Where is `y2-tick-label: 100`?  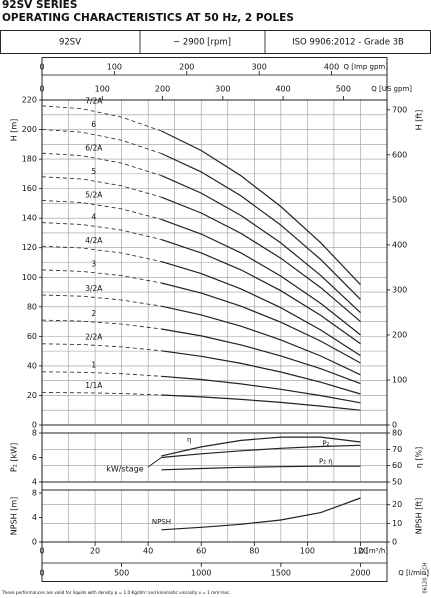
y2-tick-label: 100 is located at coordinates (399, 379).